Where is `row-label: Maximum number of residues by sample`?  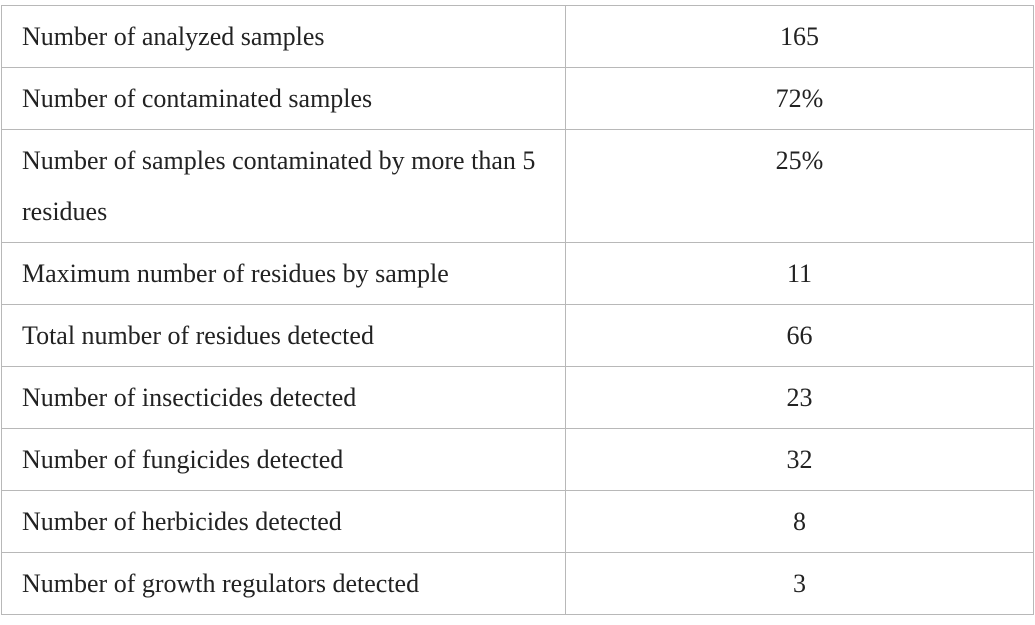
row-label: Maximum number of residues by sample is located at coordinates (283, 273).